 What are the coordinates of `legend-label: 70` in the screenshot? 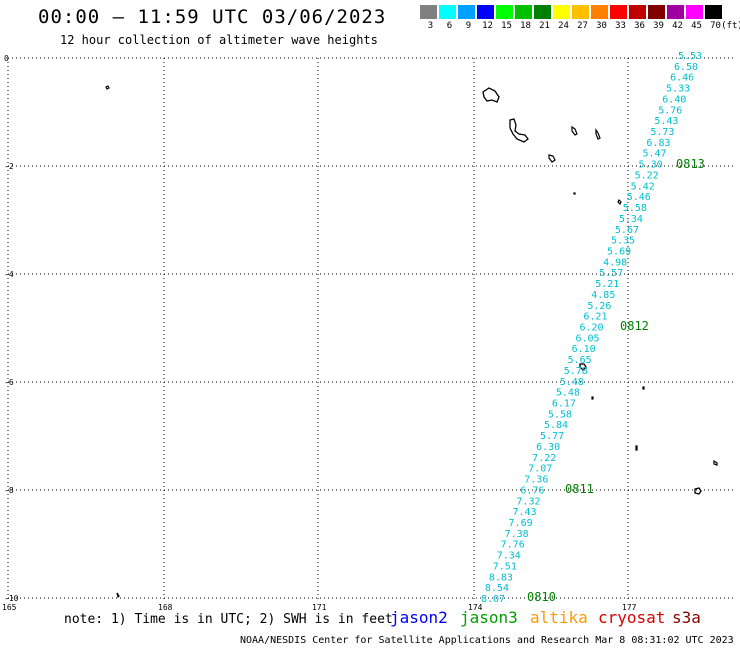 It's located at (715, 26).